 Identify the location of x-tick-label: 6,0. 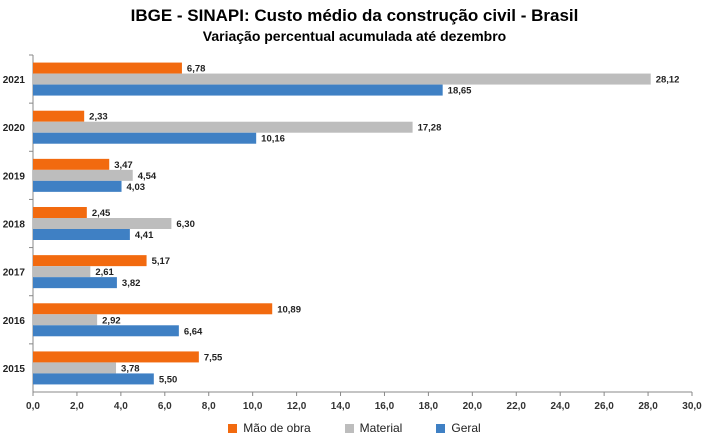
(165, 406).